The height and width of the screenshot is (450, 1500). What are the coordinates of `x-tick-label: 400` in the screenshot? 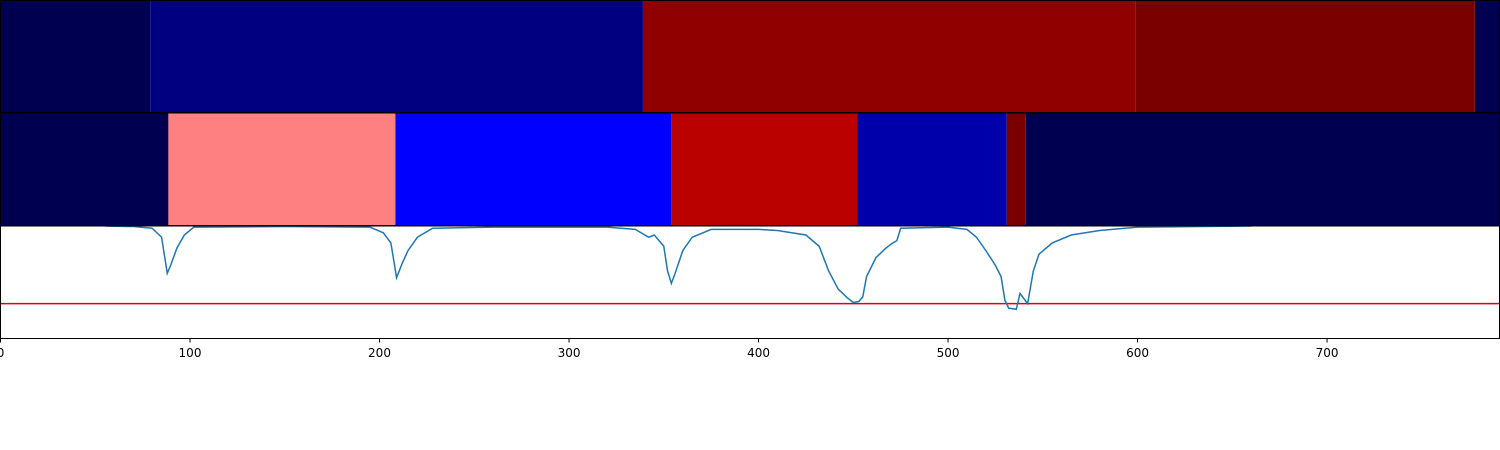 It's located at (758, 353).